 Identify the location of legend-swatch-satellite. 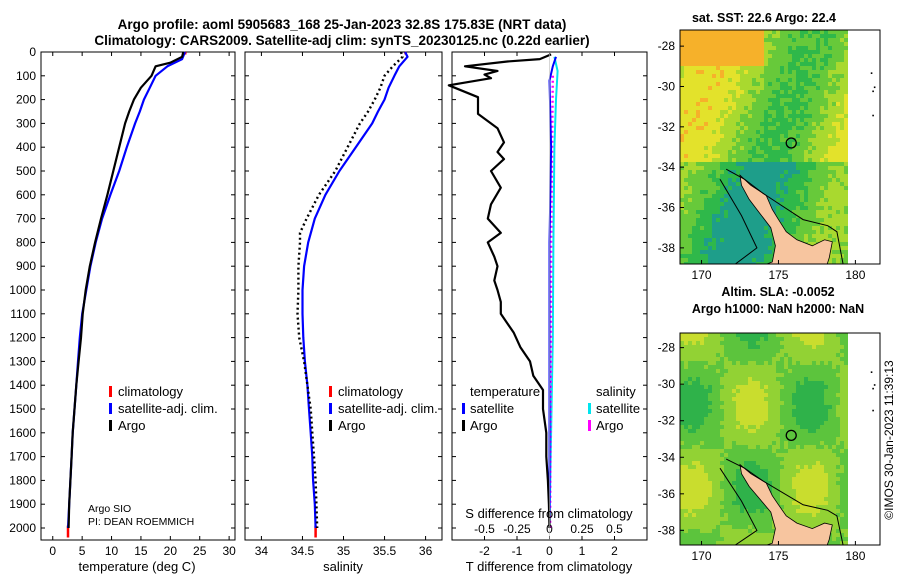
(330, 408).